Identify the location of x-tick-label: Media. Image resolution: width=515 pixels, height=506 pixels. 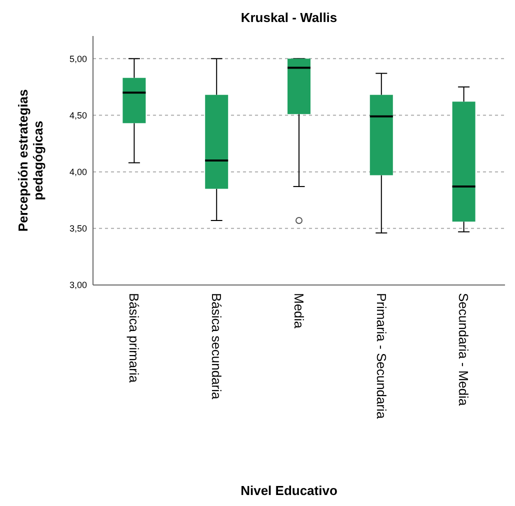
(298, 311).